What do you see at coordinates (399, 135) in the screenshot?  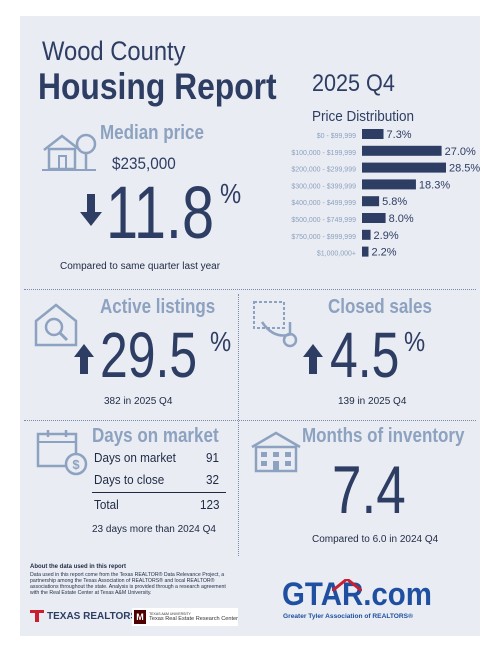 I see `bar-value-label: 7.3%` at bounding box center [399, 135].